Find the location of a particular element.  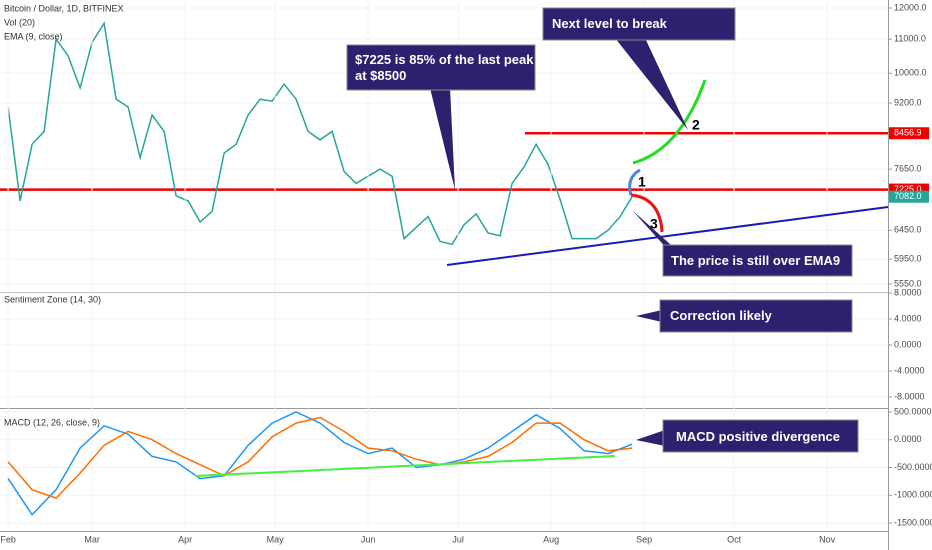

x-tick-label: Sep is located at coordinates (644, 539).